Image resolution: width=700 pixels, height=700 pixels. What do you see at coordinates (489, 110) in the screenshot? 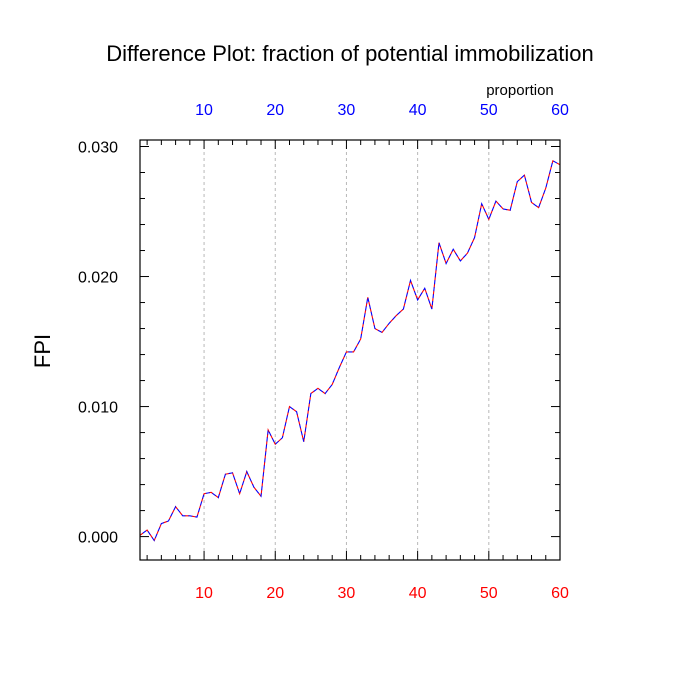
I see `x-tick-label-top: 50` at bounding box center [489, 110].